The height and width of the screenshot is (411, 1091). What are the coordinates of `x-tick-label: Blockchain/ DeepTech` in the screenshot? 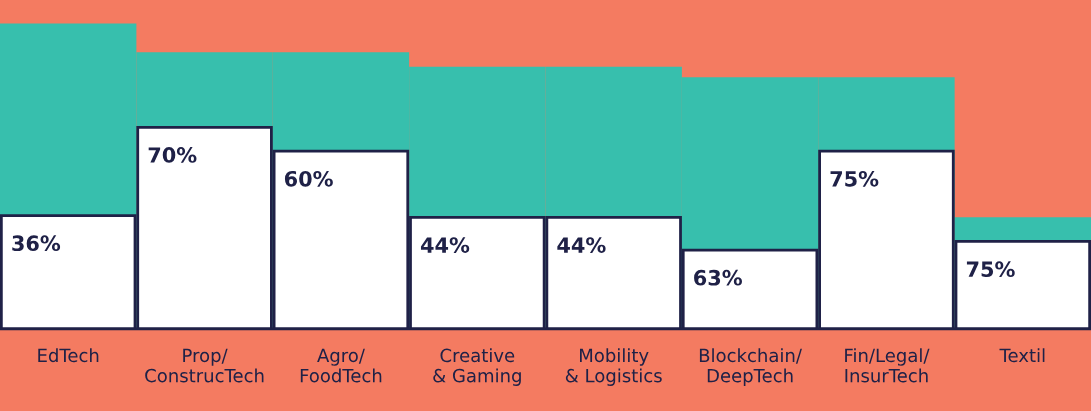 It's located at (750, 367).